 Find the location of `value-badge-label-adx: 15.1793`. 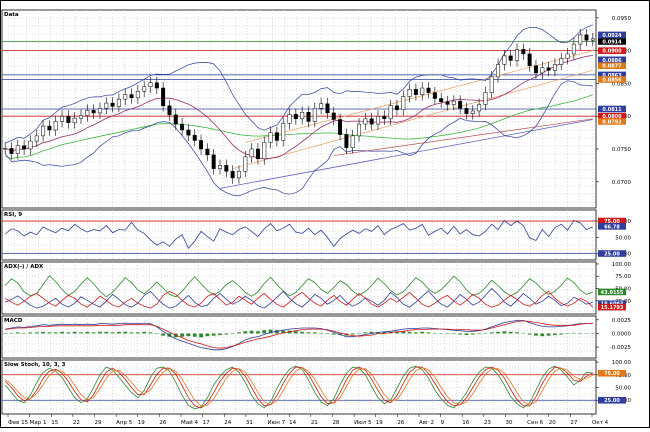

value-badge-label-adx: 15.1793 is located at coordinates (612, 308).